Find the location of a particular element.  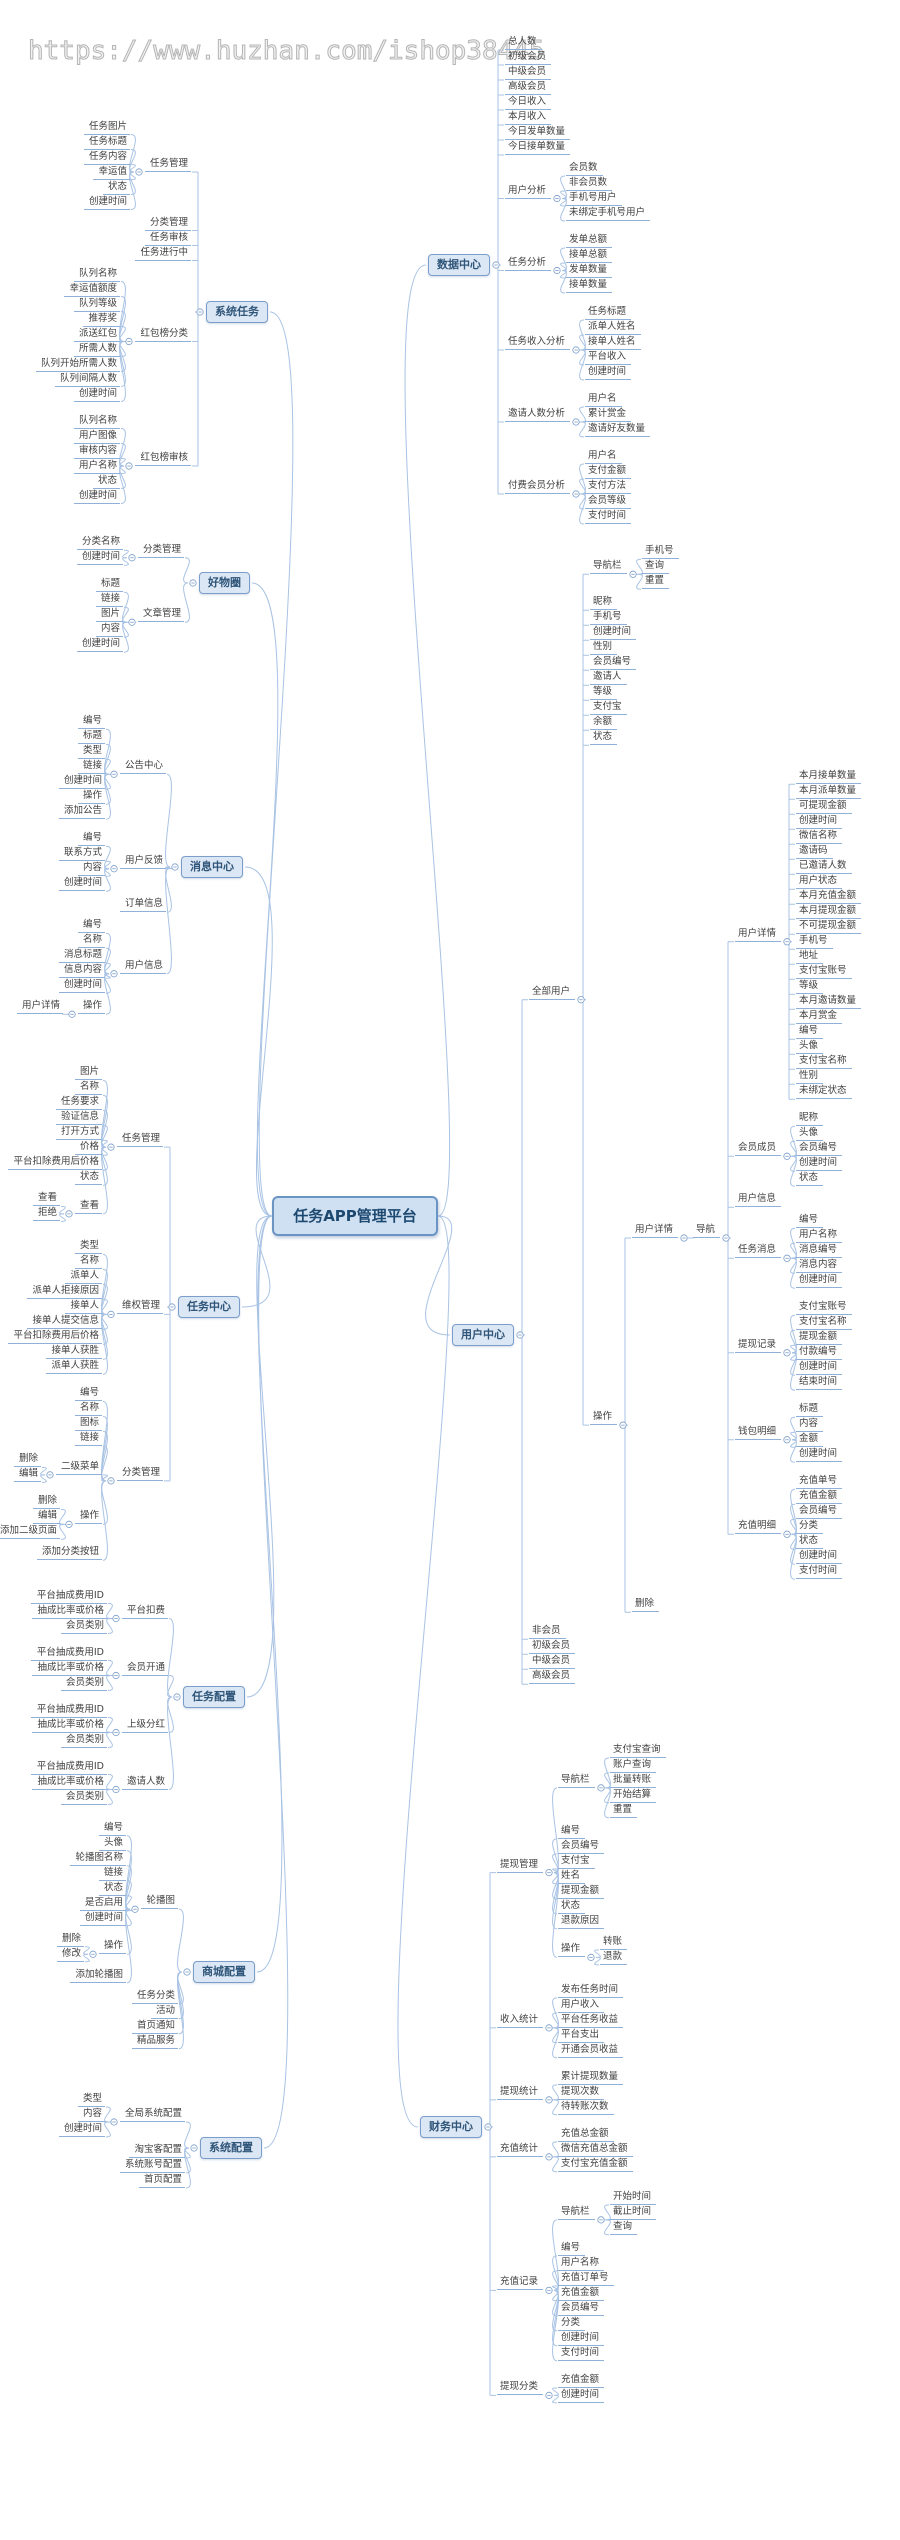

branch-node: 系统配置 is located at coordinates (231, 2148).